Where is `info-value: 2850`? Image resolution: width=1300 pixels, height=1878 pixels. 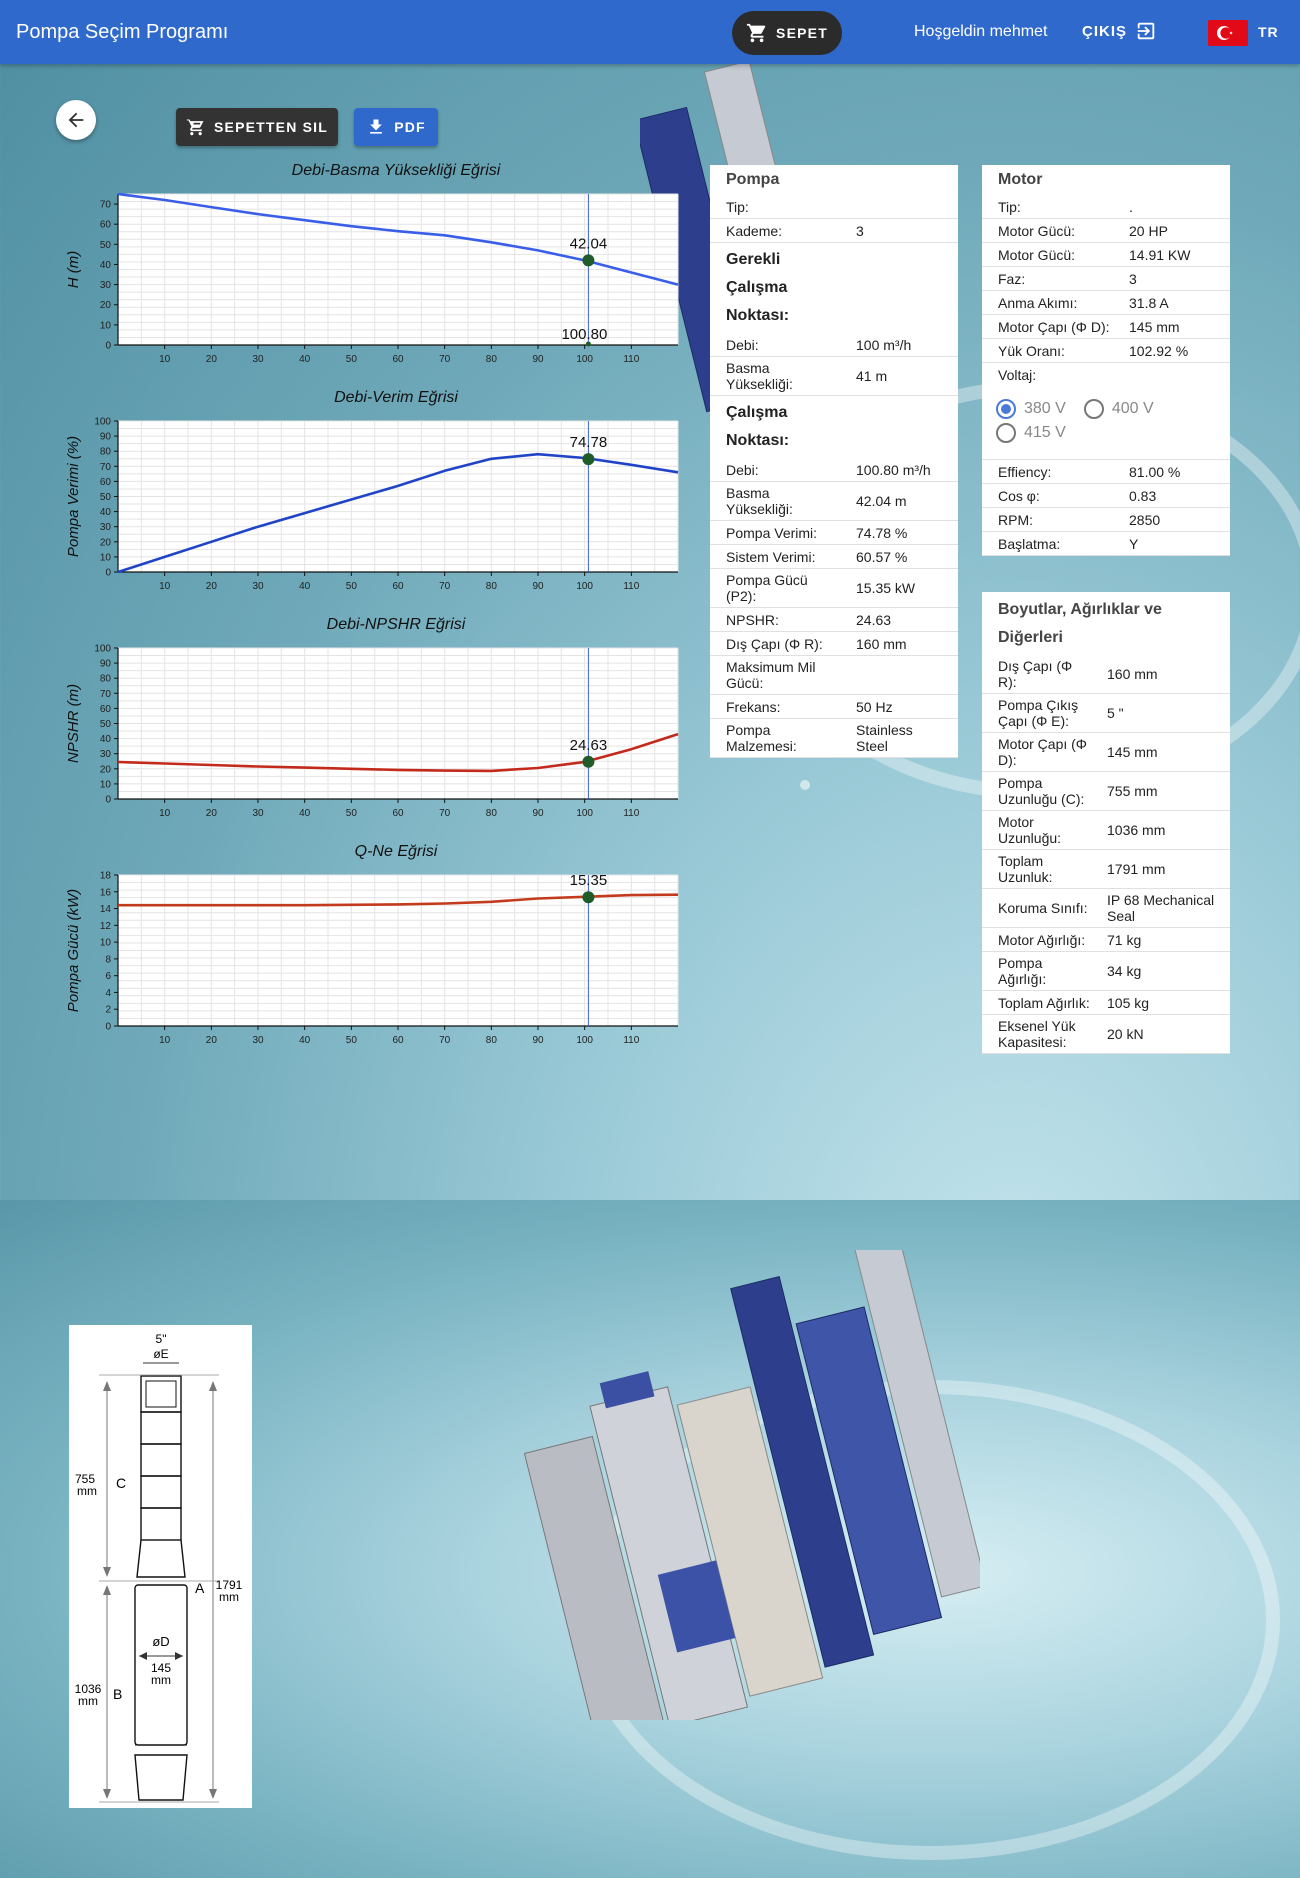 info-value: 2850 is located at coordinates (1145, 519).